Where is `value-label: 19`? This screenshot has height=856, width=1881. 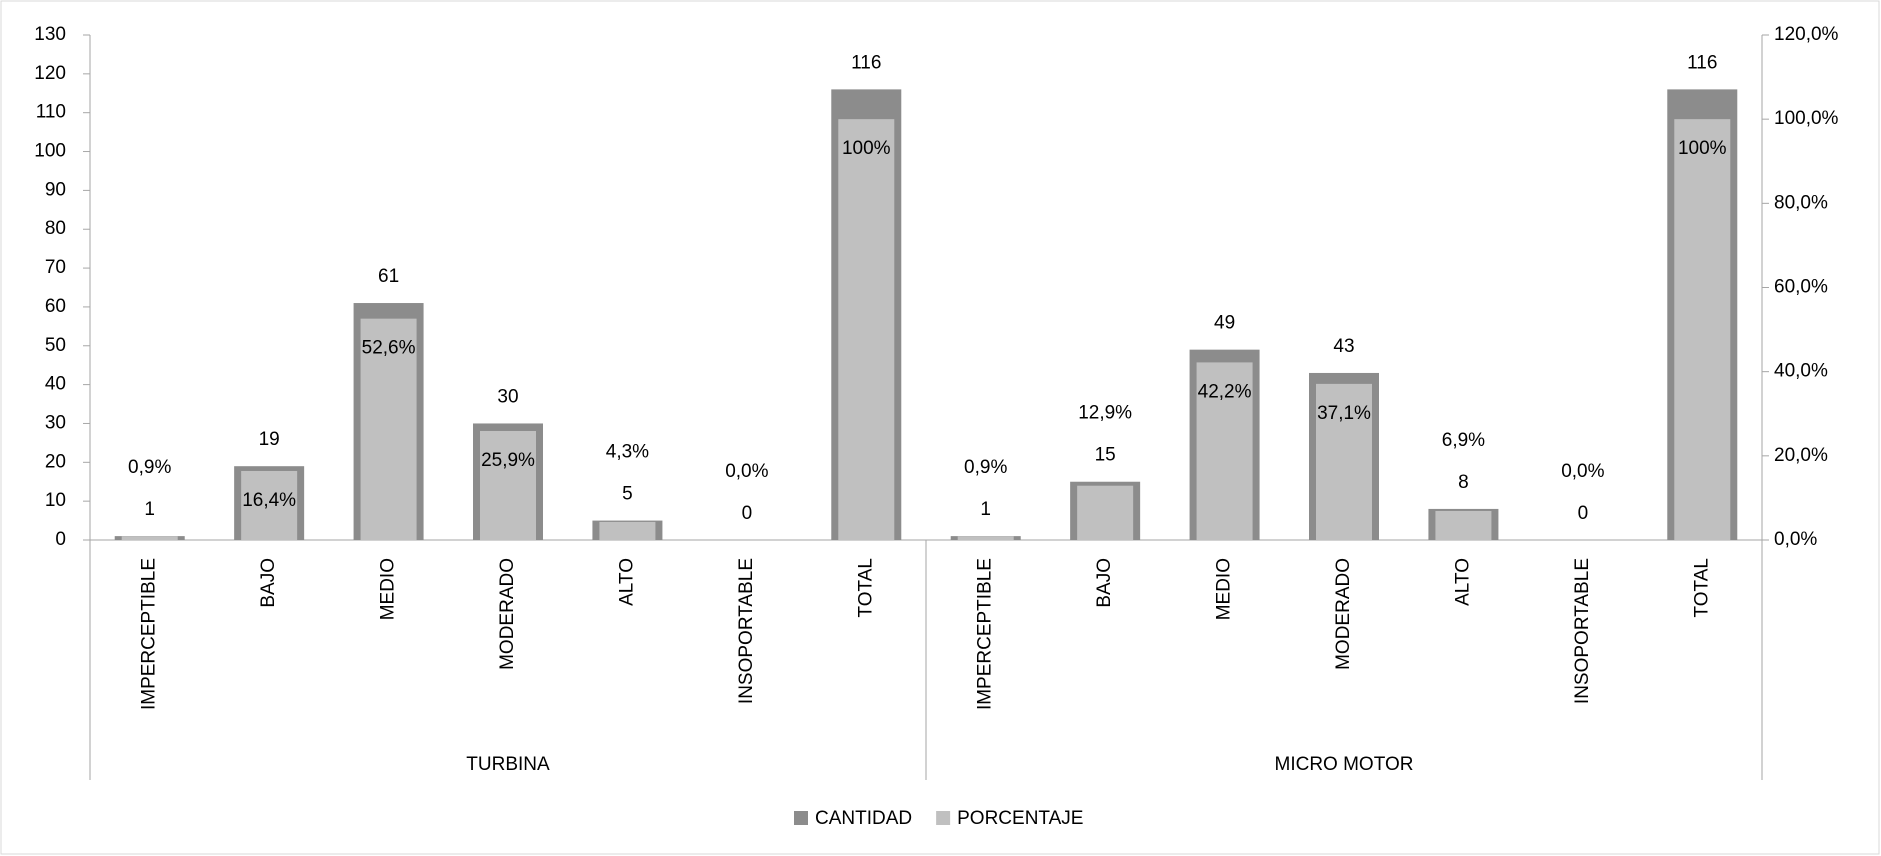
value-label: 19 is located at coordinates (269, 439).